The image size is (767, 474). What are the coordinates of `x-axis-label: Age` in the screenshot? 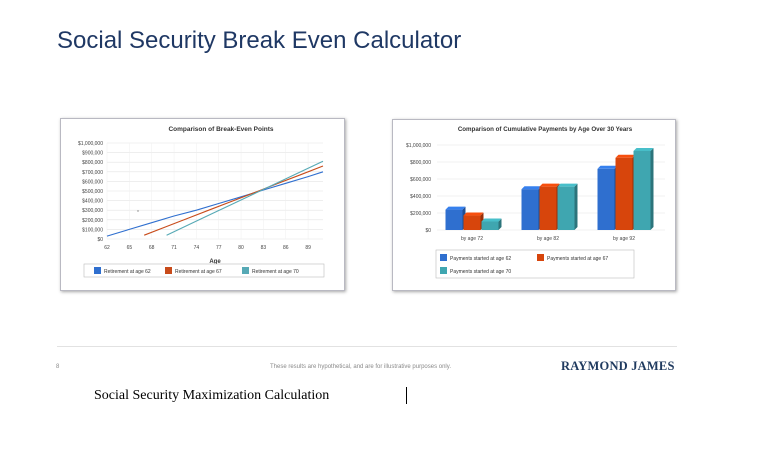 It's located at (215, 262).